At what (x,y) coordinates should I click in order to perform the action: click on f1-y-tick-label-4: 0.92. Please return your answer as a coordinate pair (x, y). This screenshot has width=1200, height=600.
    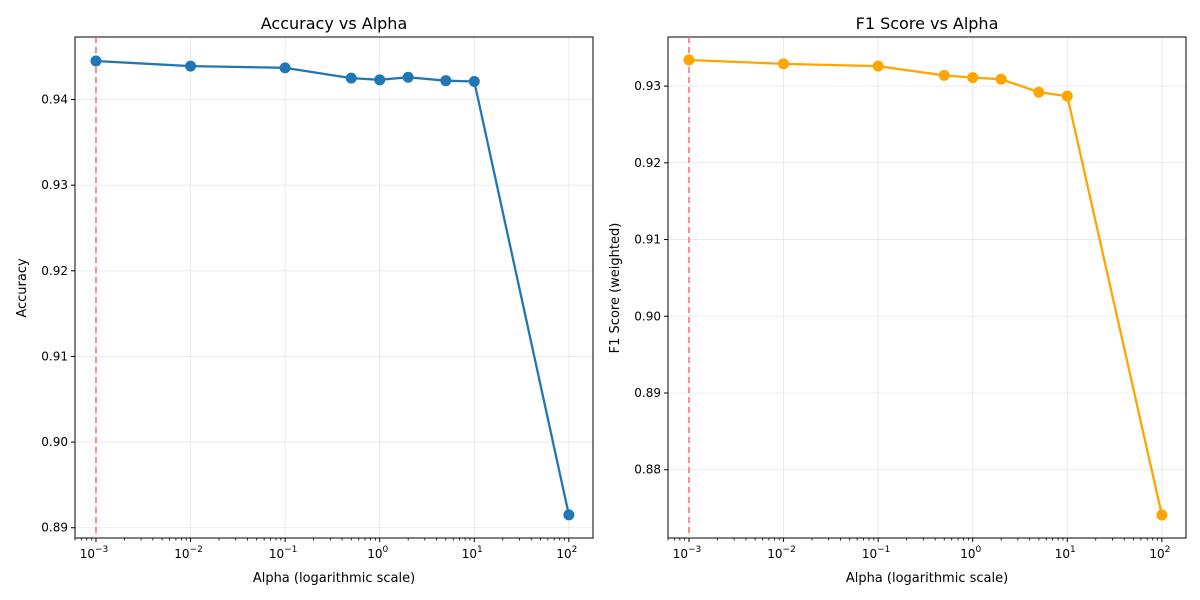
    Looking at the image, I should click on (647, 163).